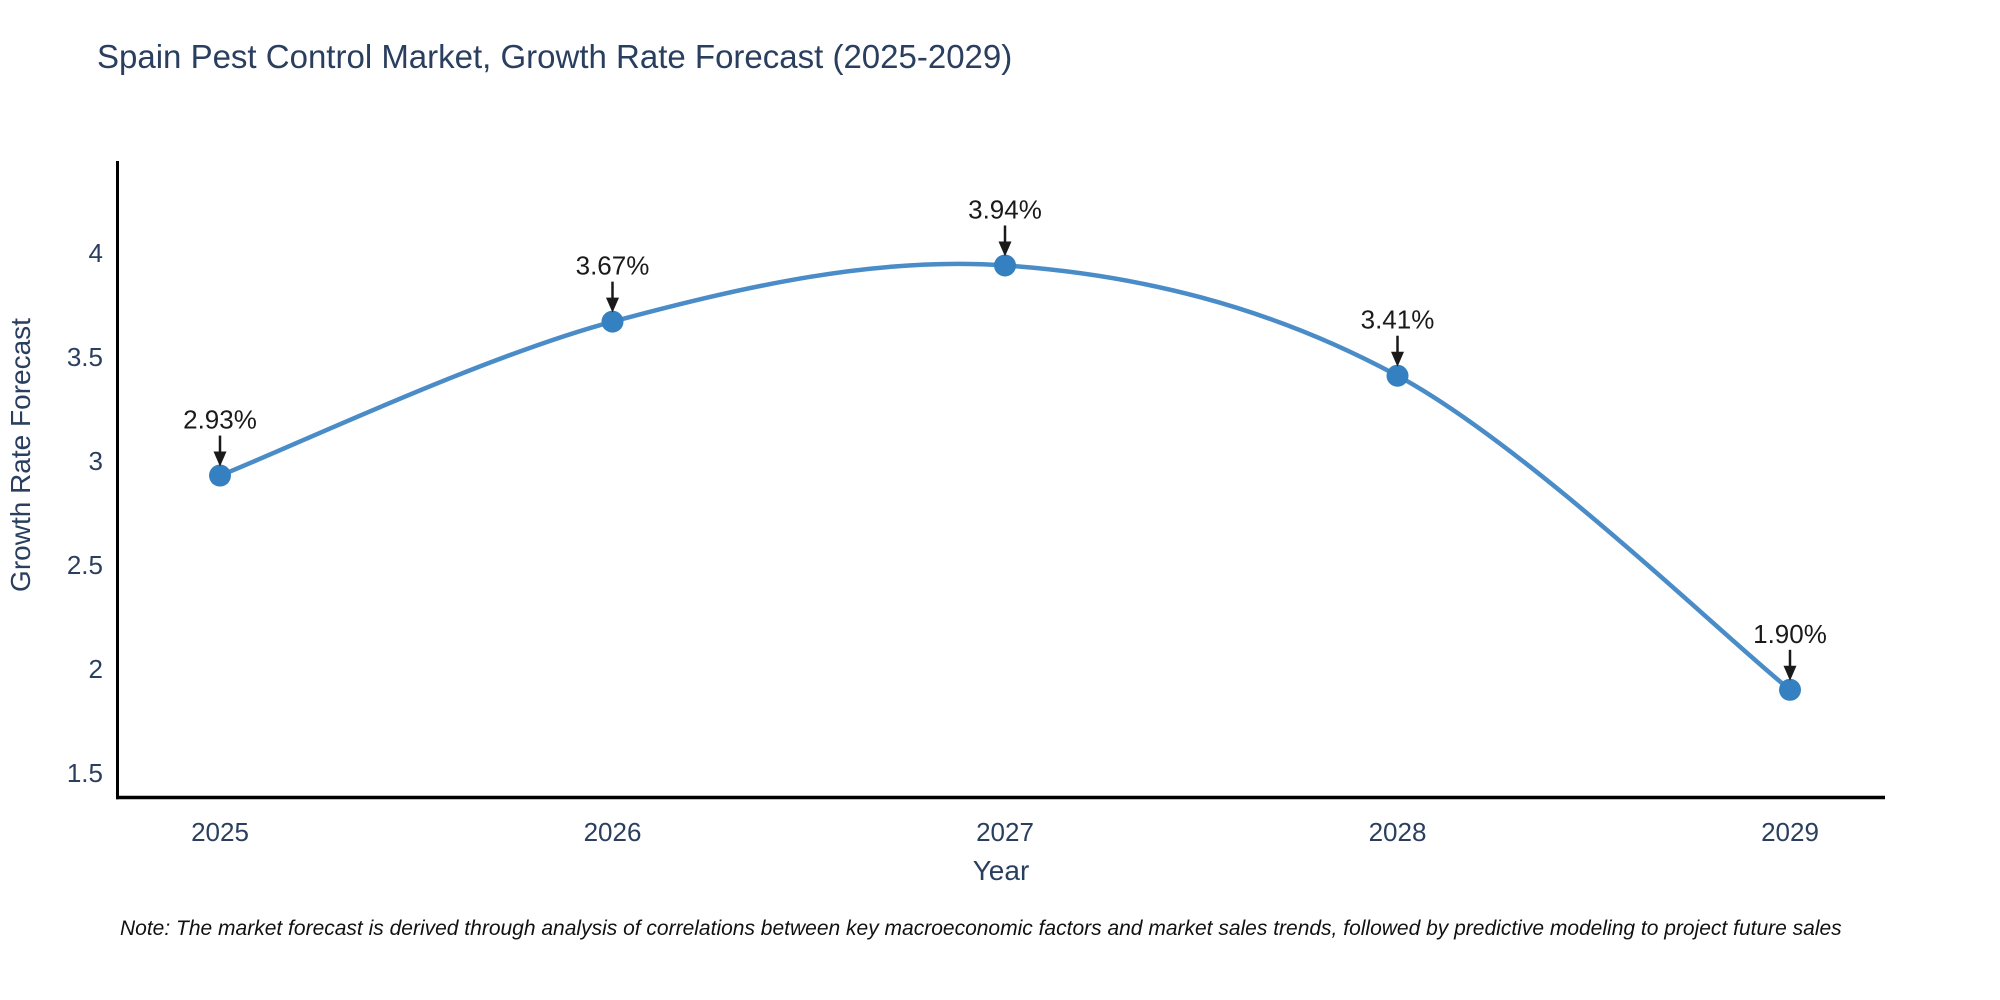  I want to click on y-tick-label: 4, so click(96, 253).